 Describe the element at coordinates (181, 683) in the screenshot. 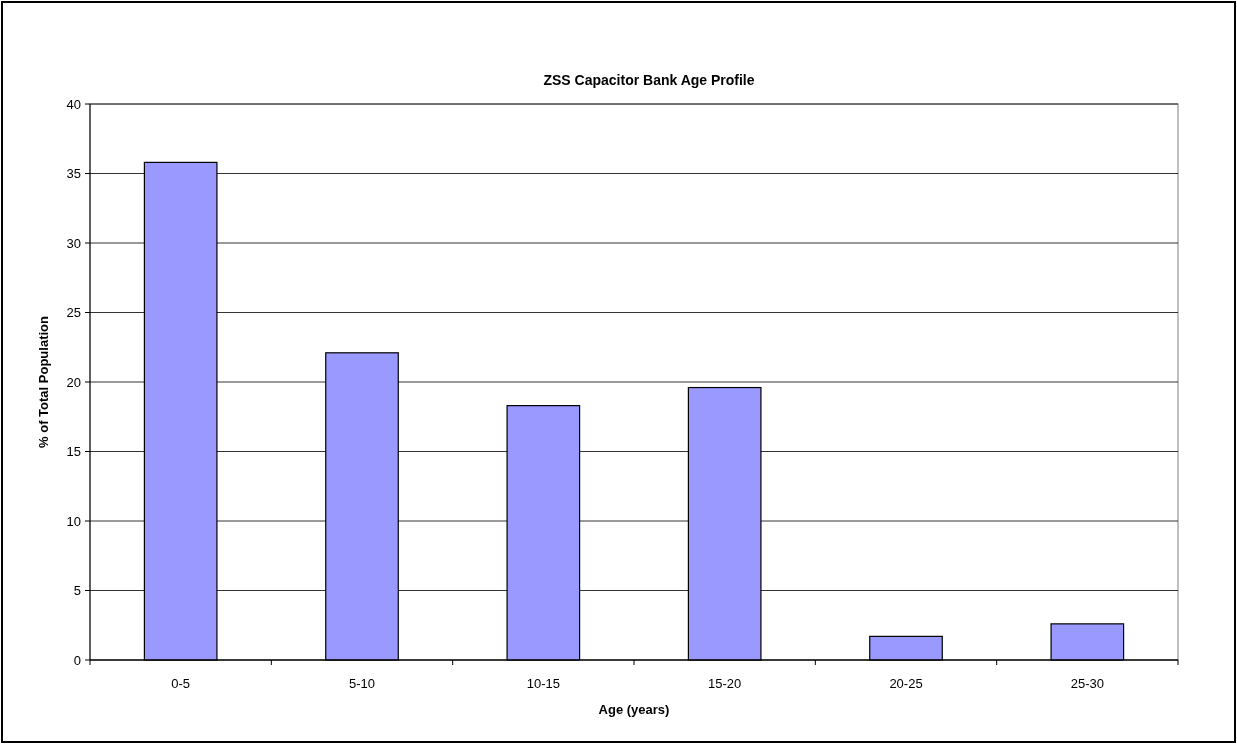

I see `x-tick-label: 0-5` at that location.